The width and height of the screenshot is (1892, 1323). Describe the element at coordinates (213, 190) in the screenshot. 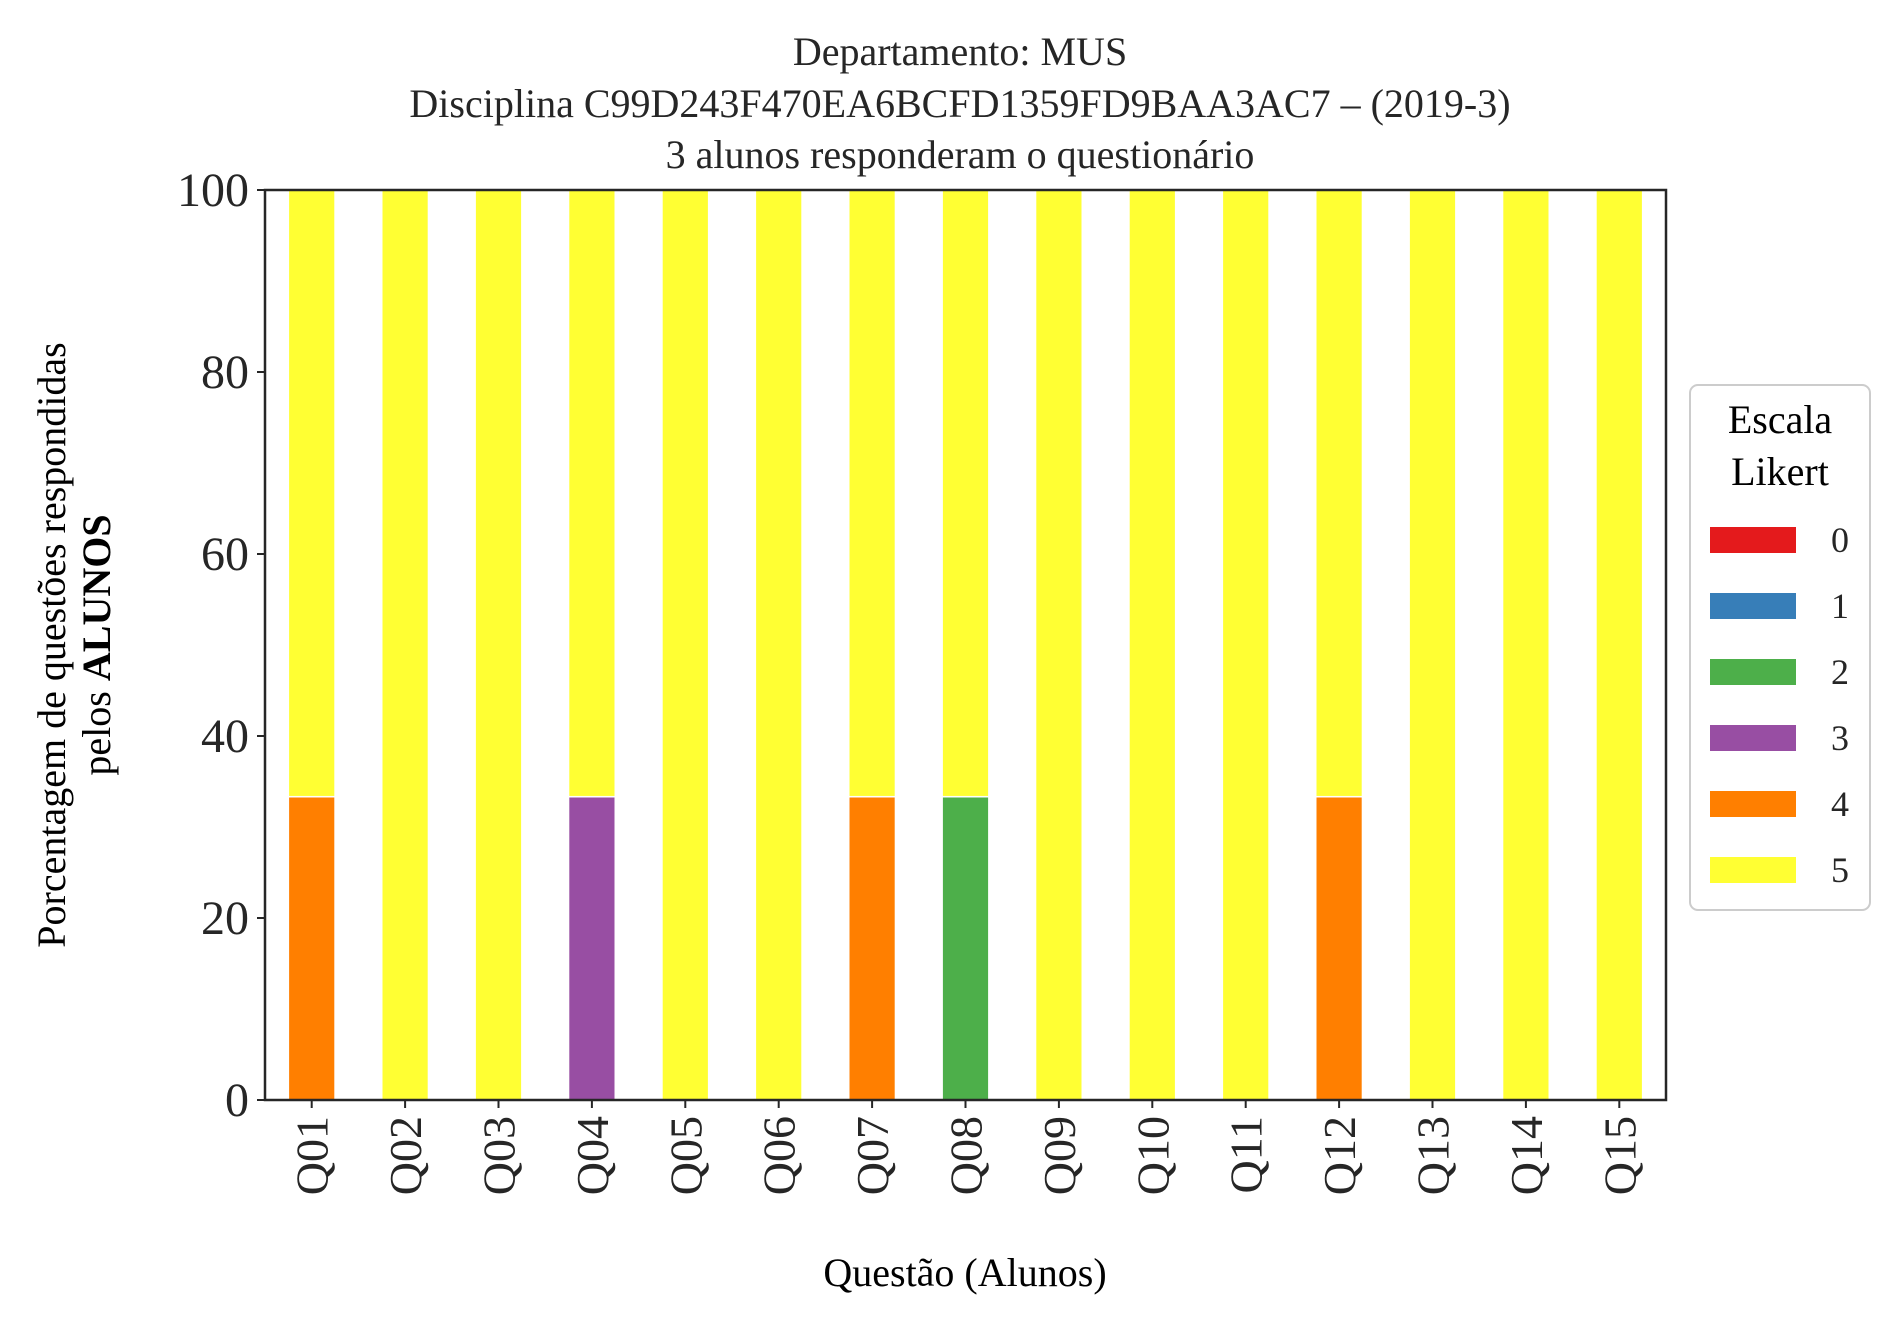

I see `y-tick-label: 100` at that location.